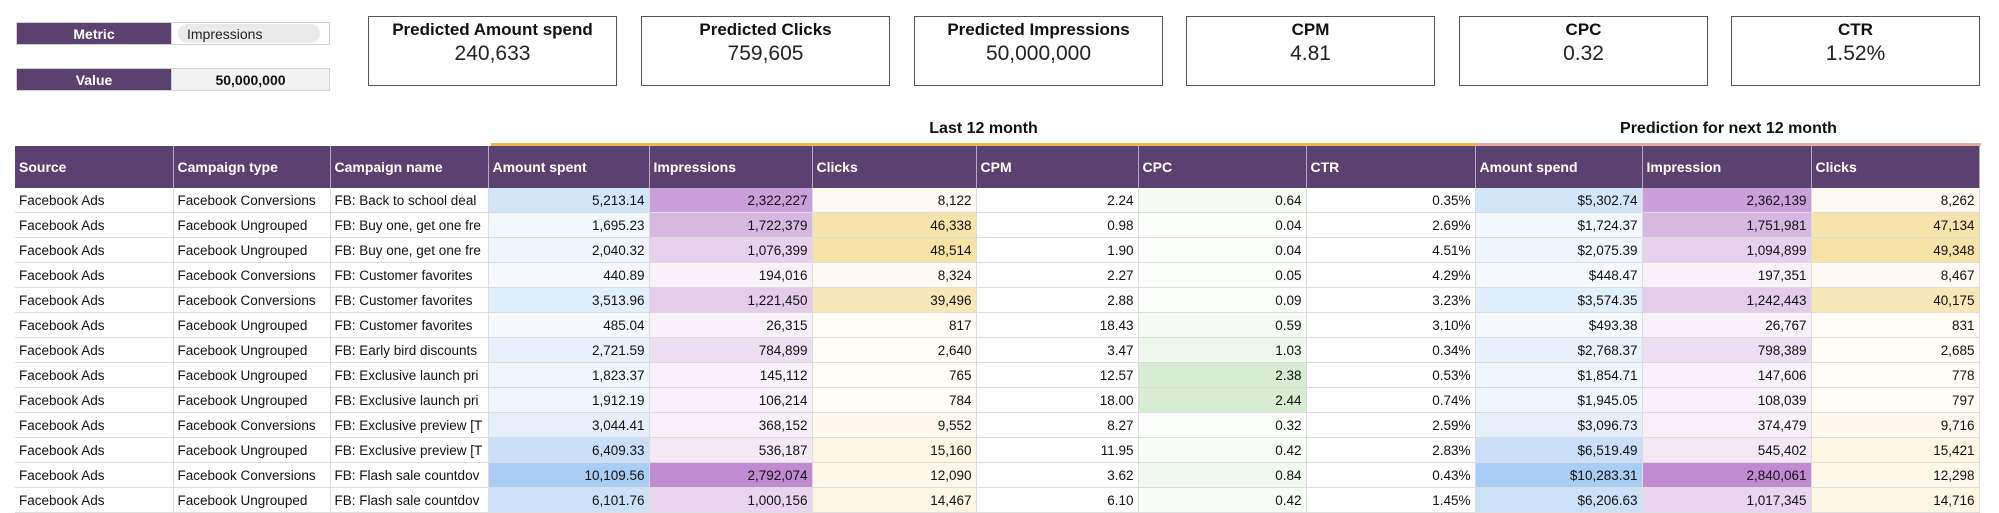 The image size is (1999, 513). I want to click on table-cell: 0.64, so click(1222, 200).